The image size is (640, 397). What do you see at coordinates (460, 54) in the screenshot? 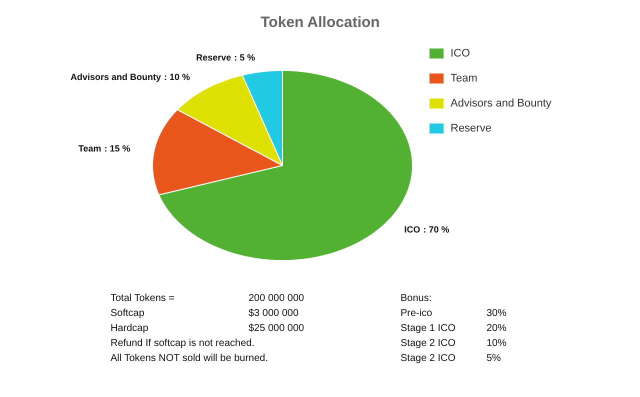
I see `legend-label: ICO` at bounding box center [460, 54].